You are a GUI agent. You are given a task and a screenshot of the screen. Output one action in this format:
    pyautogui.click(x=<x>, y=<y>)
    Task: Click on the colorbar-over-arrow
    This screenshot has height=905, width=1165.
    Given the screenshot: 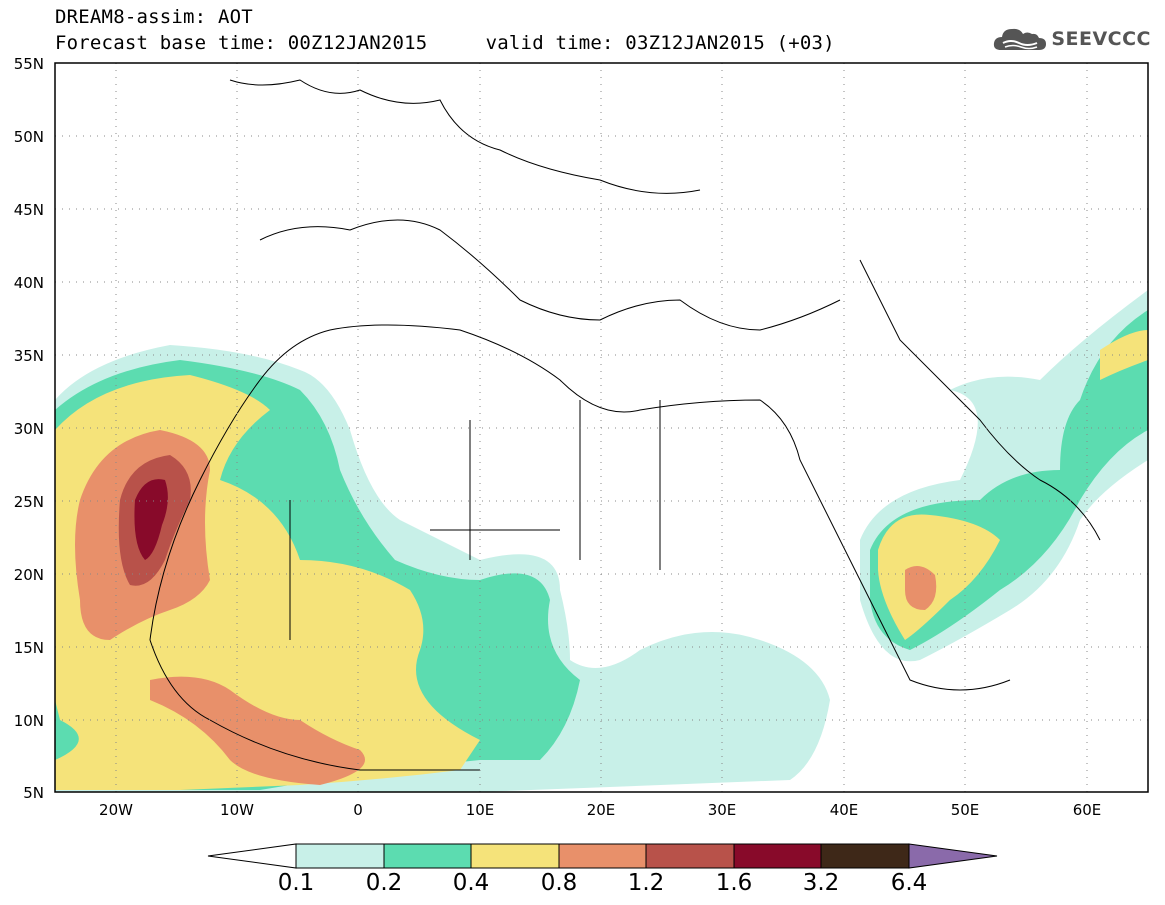 What is the action you would take?
    pyautogui.click(x=953, y=856)
    